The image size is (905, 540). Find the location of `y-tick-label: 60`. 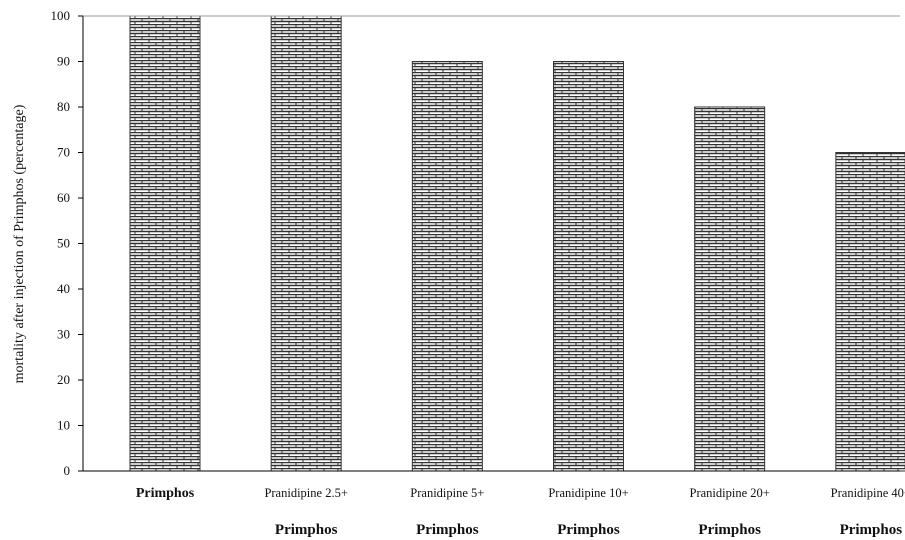

y-tick-label: 60 is located at coordinates (63, 197).